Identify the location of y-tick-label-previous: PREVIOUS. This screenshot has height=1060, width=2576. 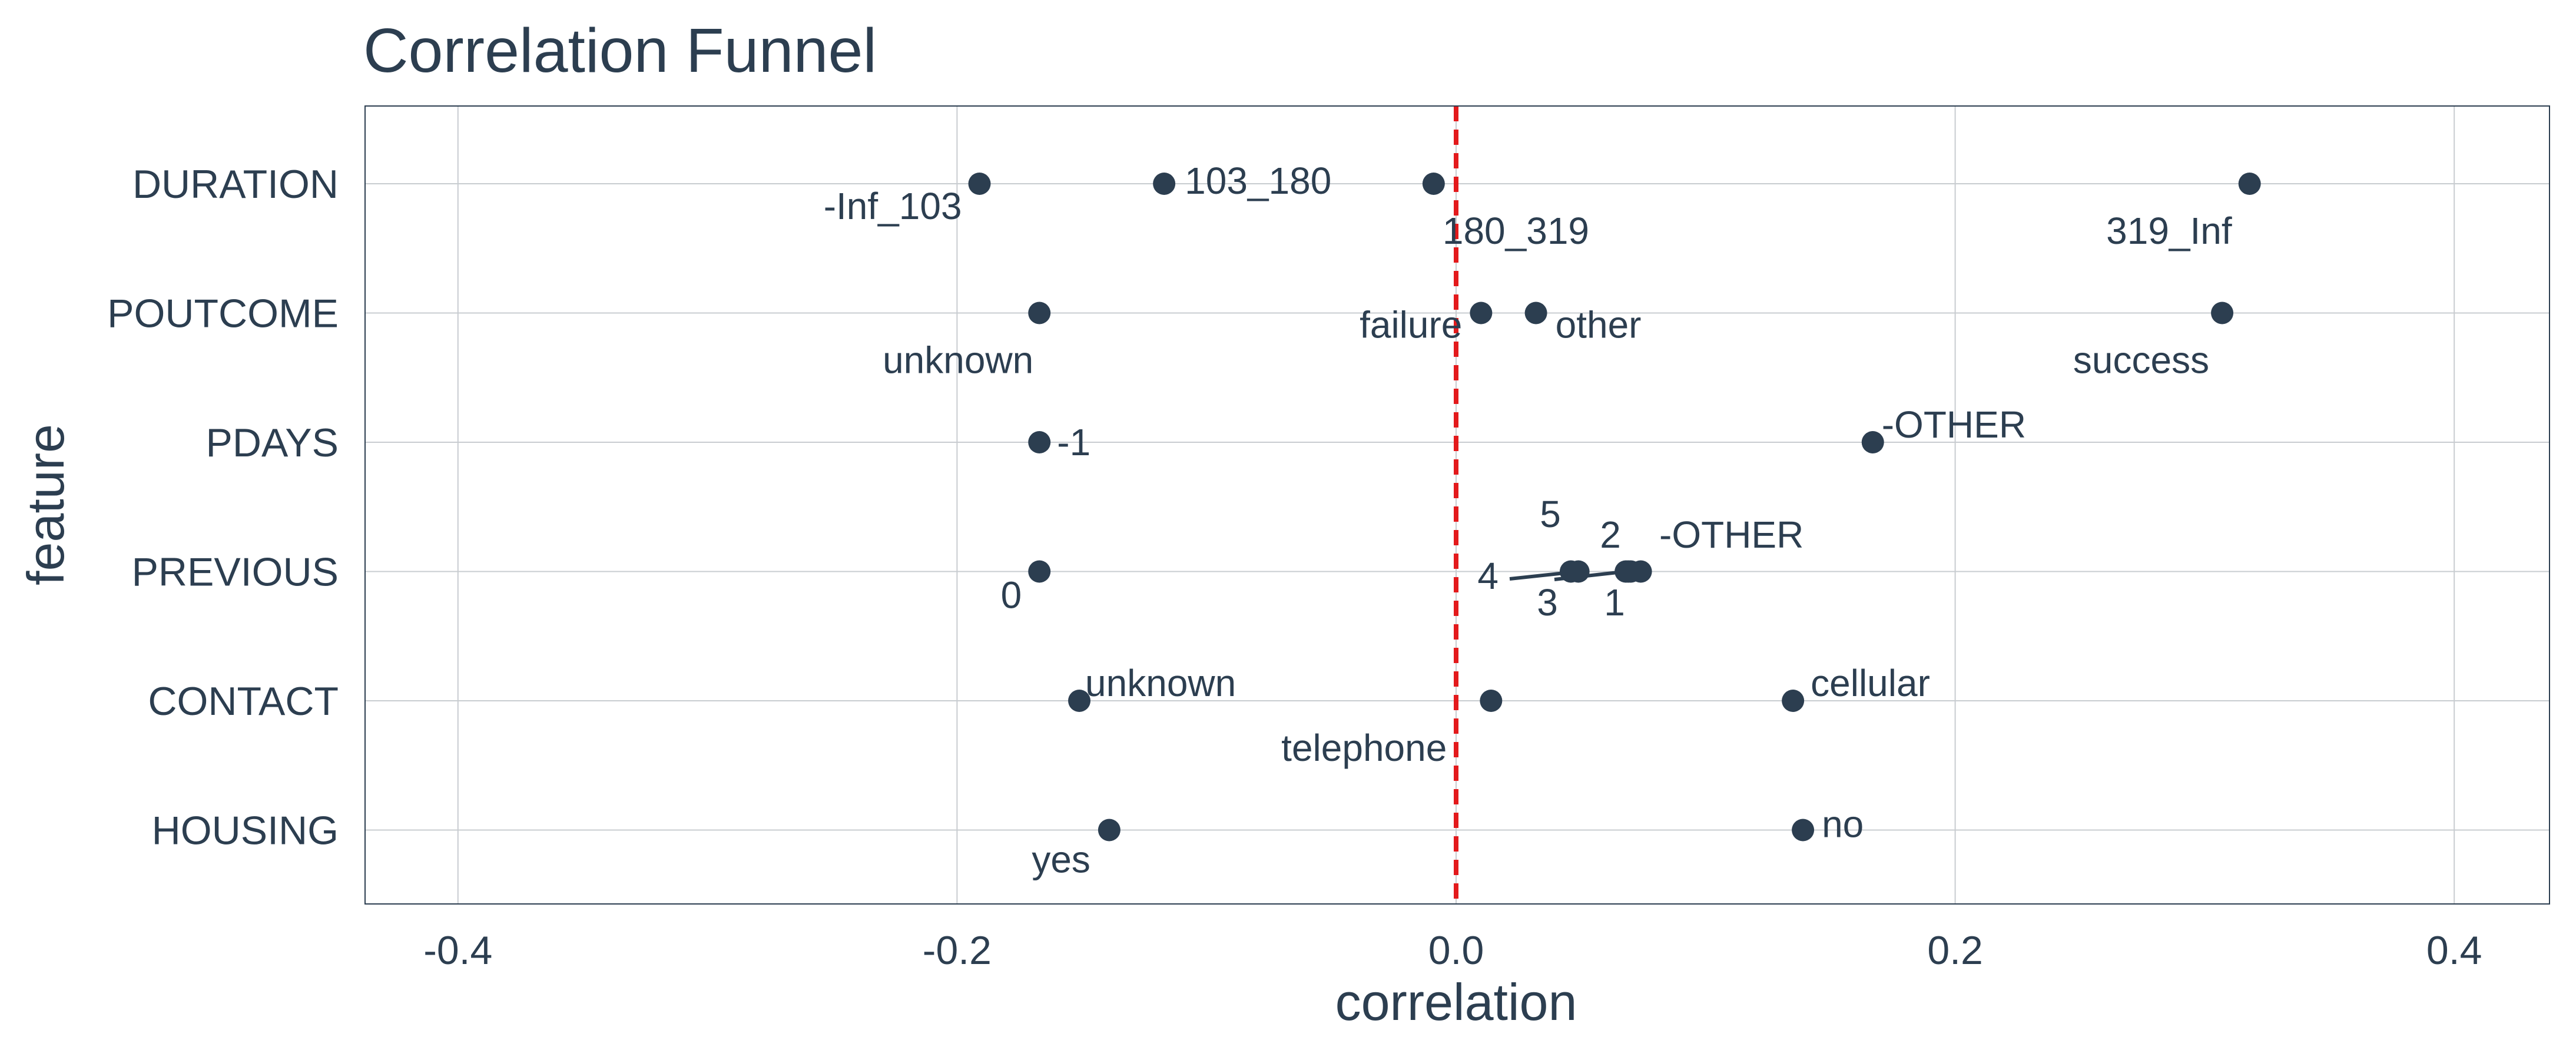
(236, 572).